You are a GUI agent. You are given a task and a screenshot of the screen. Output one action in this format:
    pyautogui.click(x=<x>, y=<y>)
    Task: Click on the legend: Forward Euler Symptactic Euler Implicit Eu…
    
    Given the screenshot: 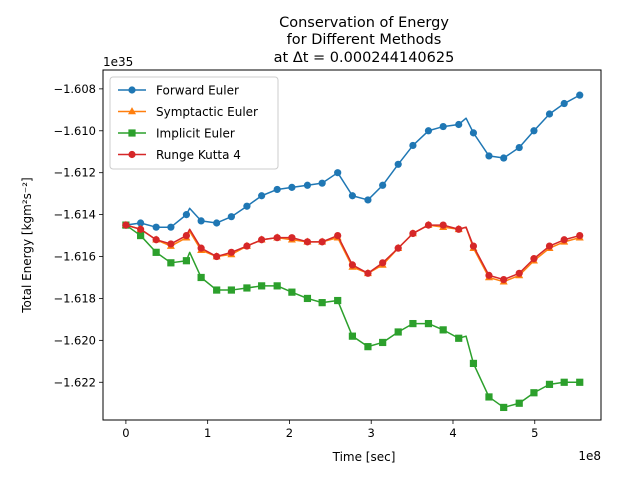 What is the action you would take?
    pyautogui.click(x=194, y=123)
    